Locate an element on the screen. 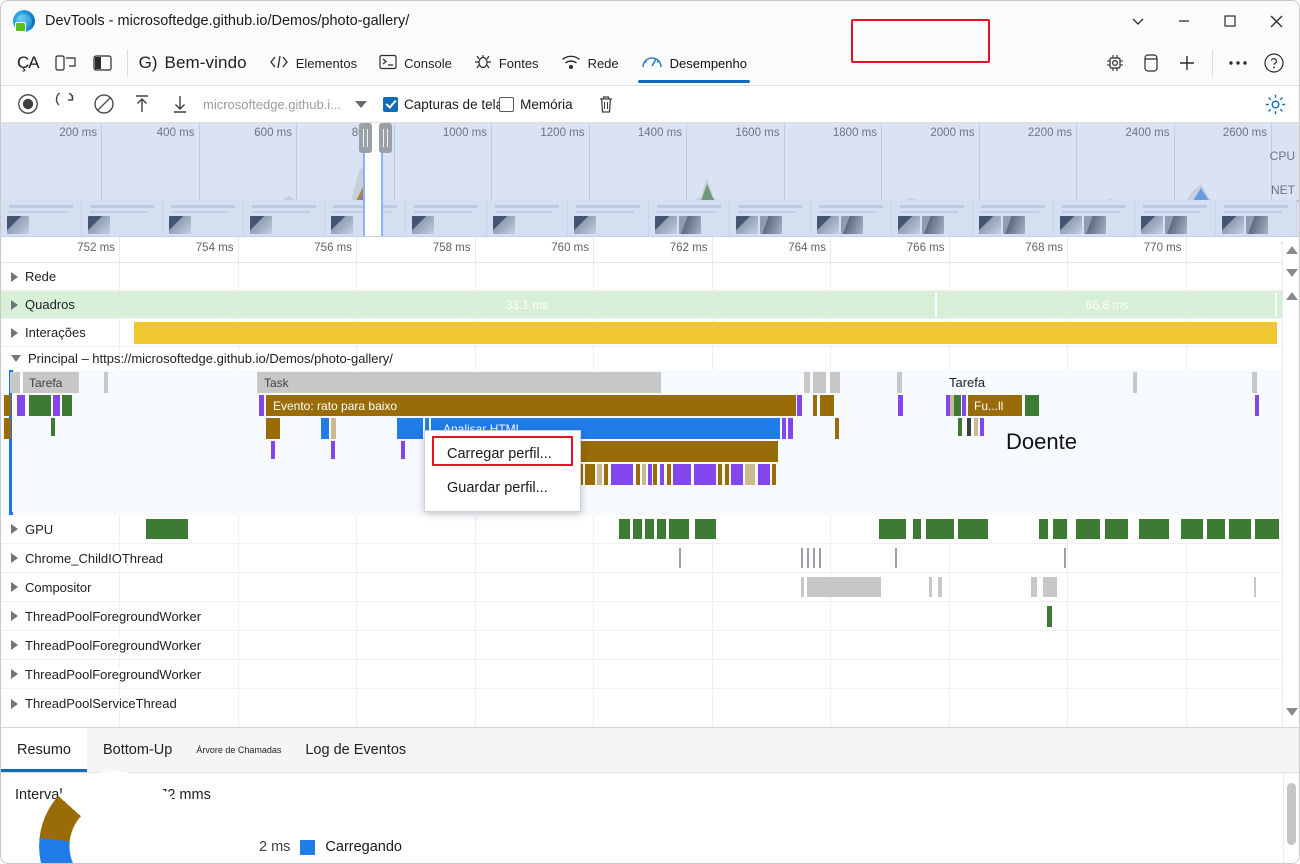 The image size is (1300, 864). memory-checkbox-row: Memória is located at coordinates (536, 104).